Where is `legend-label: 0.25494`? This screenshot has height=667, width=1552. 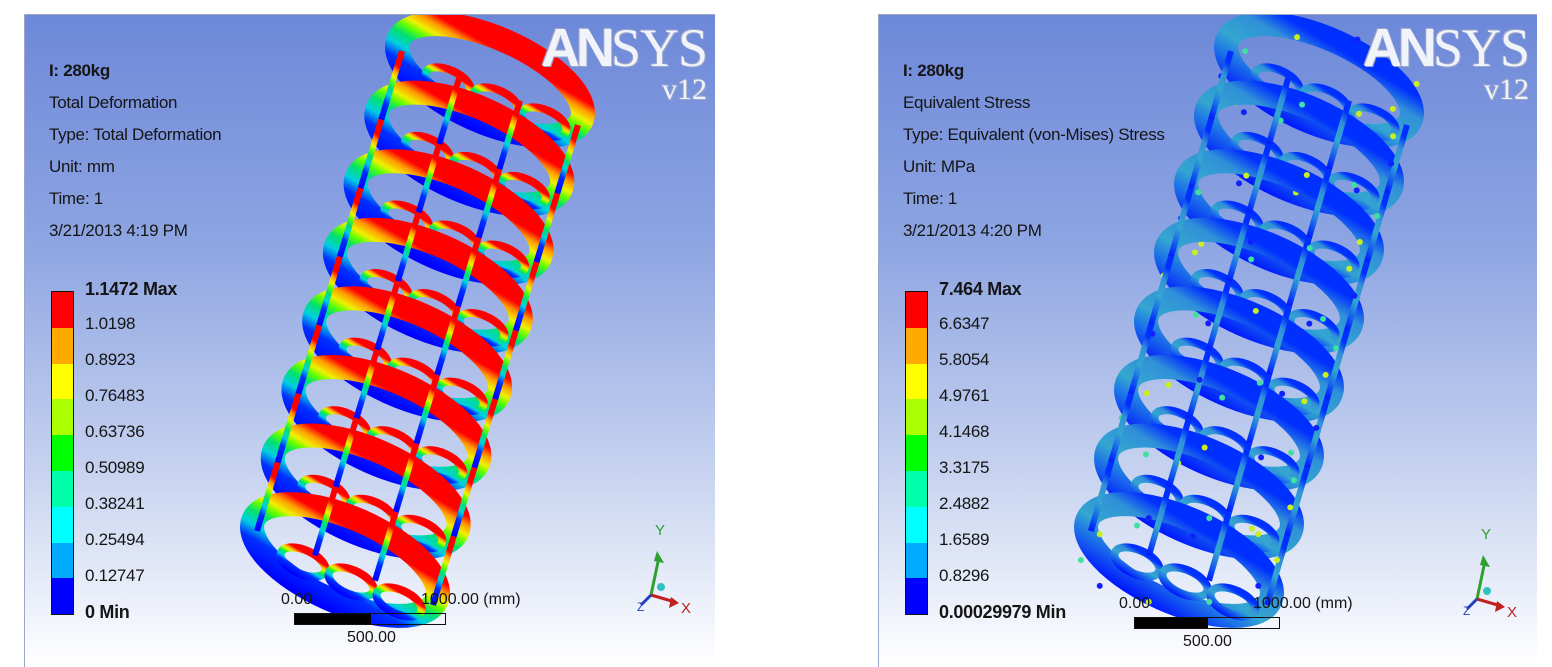
legend-label: 0.25494 is located at coordinates (115, 539).